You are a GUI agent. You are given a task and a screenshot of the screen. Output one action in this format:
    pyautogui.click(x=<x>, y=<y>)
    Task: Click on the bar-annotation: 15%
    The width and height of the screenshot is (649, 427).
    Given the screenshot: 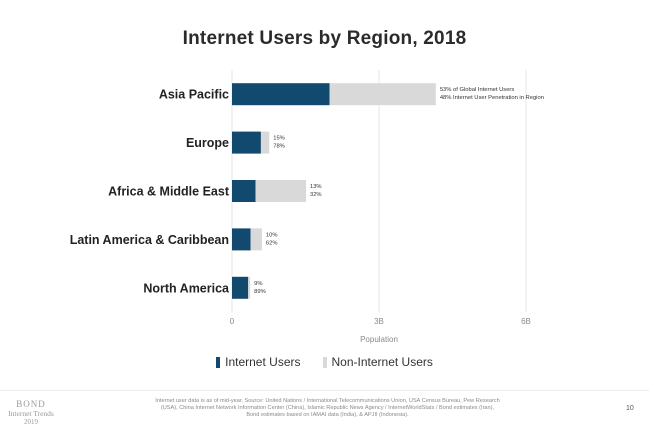 What is the action you would take?
    pyautogui.click(x=279, y=139)
    